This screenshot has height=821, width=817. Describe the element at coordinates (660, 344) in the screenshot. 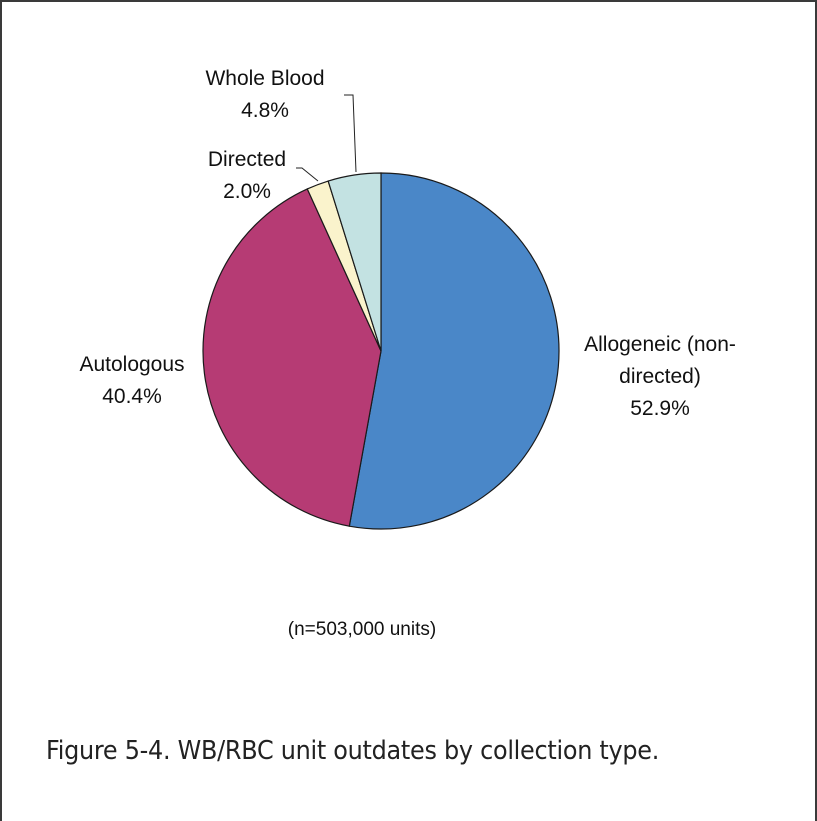

I see `label-allogeneic-line1: Allogeneic (non-` at that location.